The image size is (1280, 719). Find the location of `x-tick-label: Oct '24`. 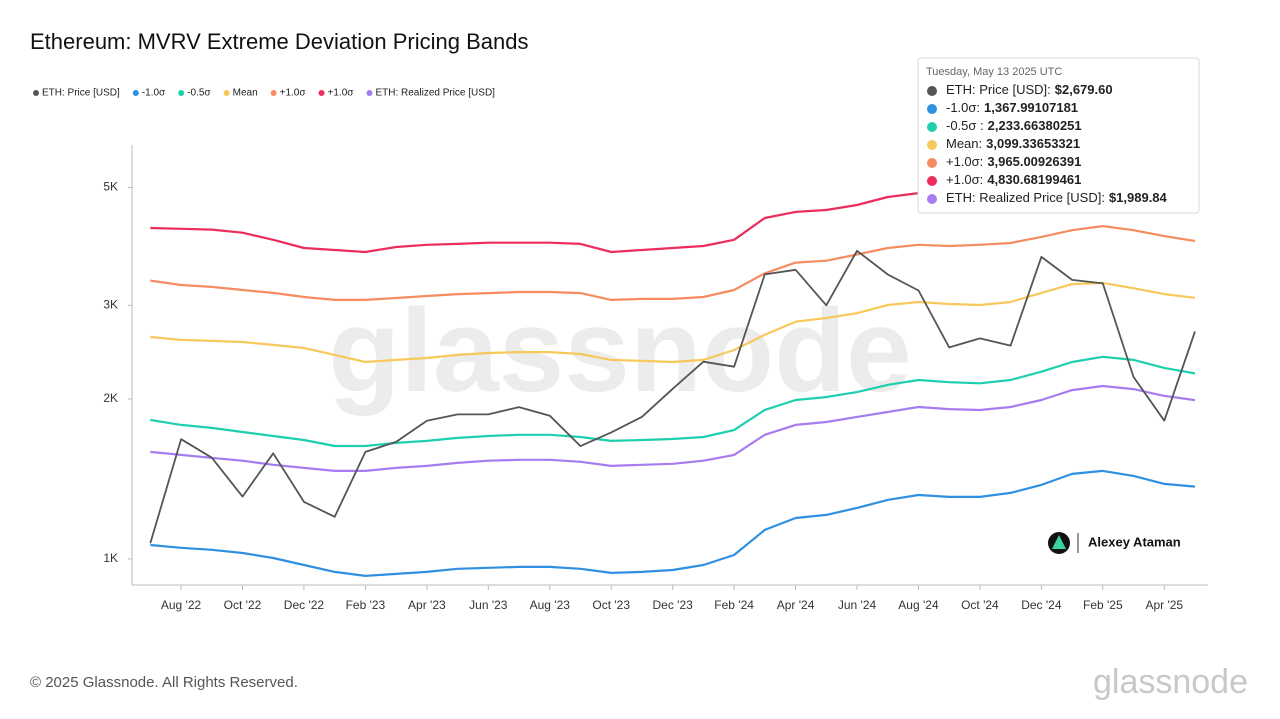

x-tick-label: Oct '24 is located at coordinates (980, 605).